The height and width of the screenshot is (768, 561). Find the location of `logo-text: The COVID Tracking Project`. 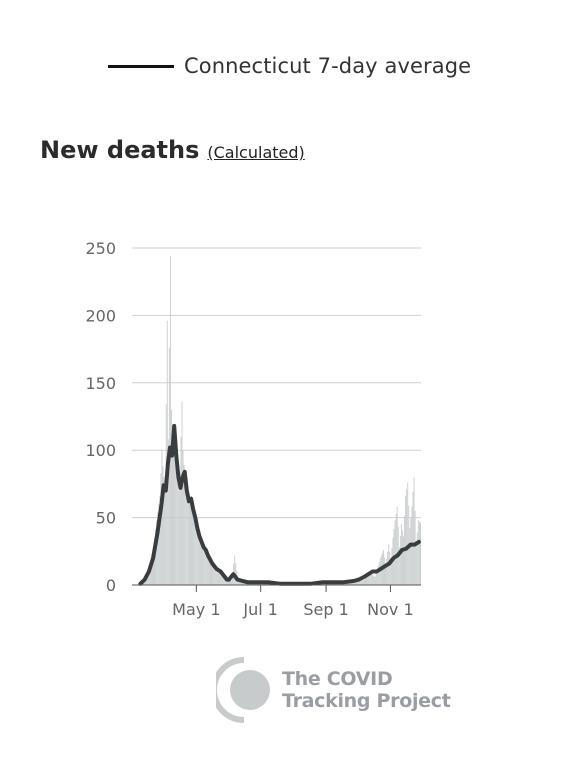

logo-text: The COVID Tracking Project is located at coordinates (366, 690).